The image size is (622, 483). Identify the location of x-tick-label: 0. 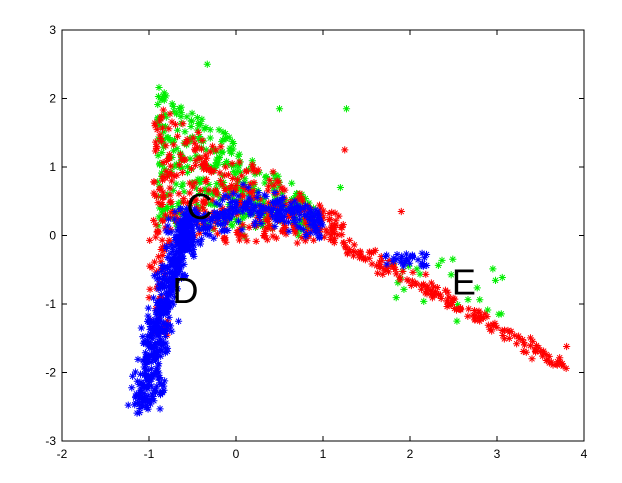
(236, 454).